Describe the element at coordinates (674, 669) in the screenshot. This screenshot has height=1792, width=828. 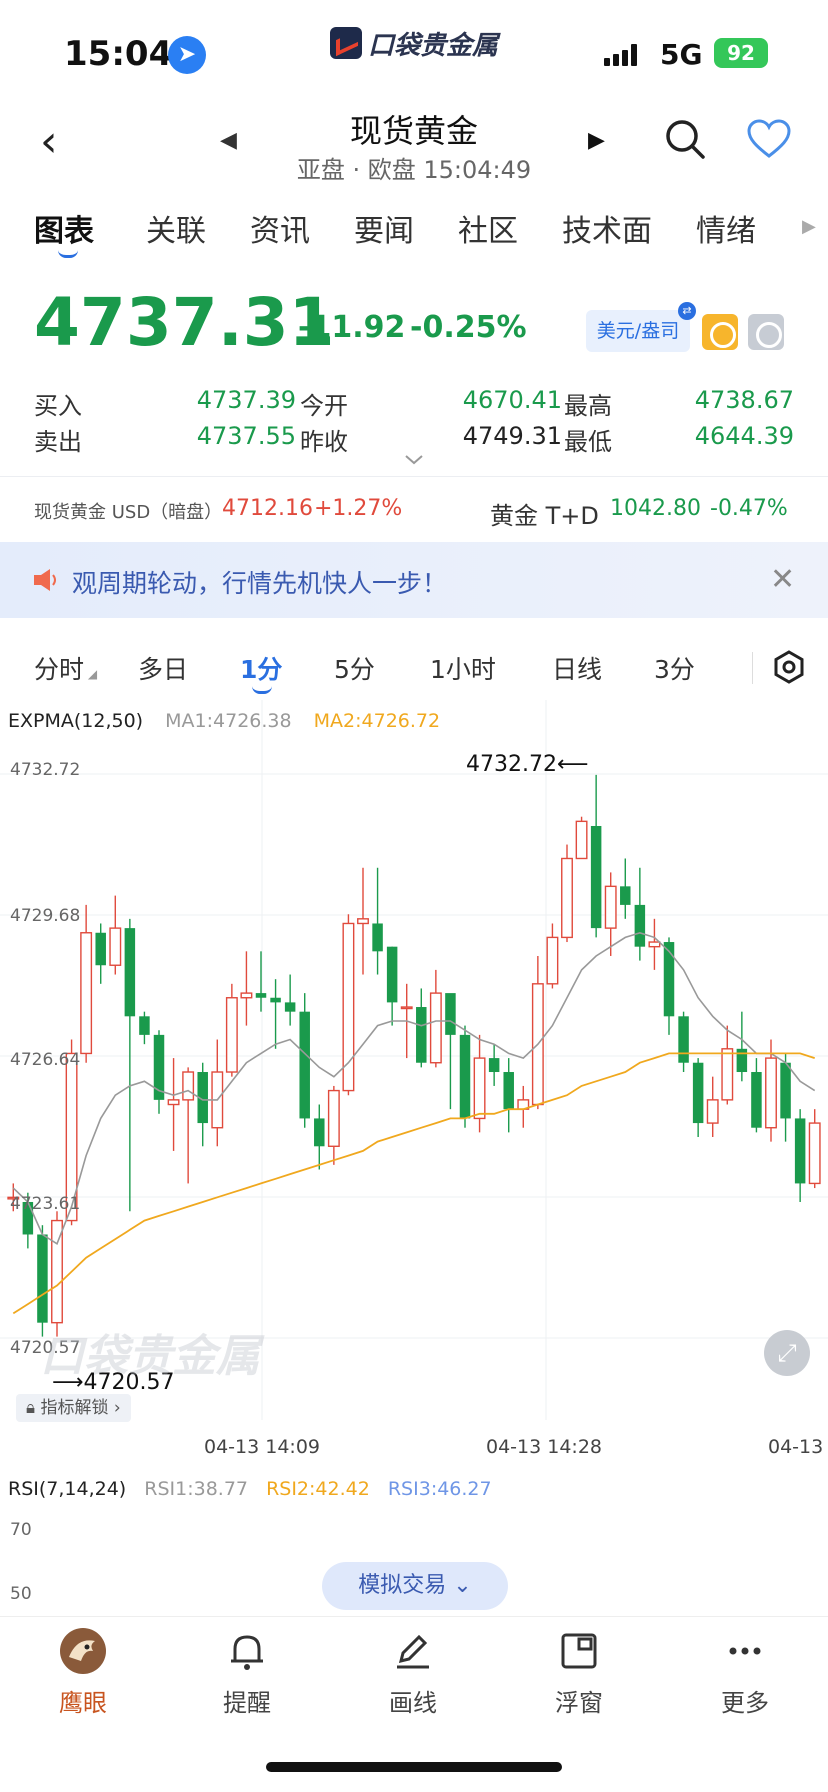
I see `period-3min: 3分` at that location.